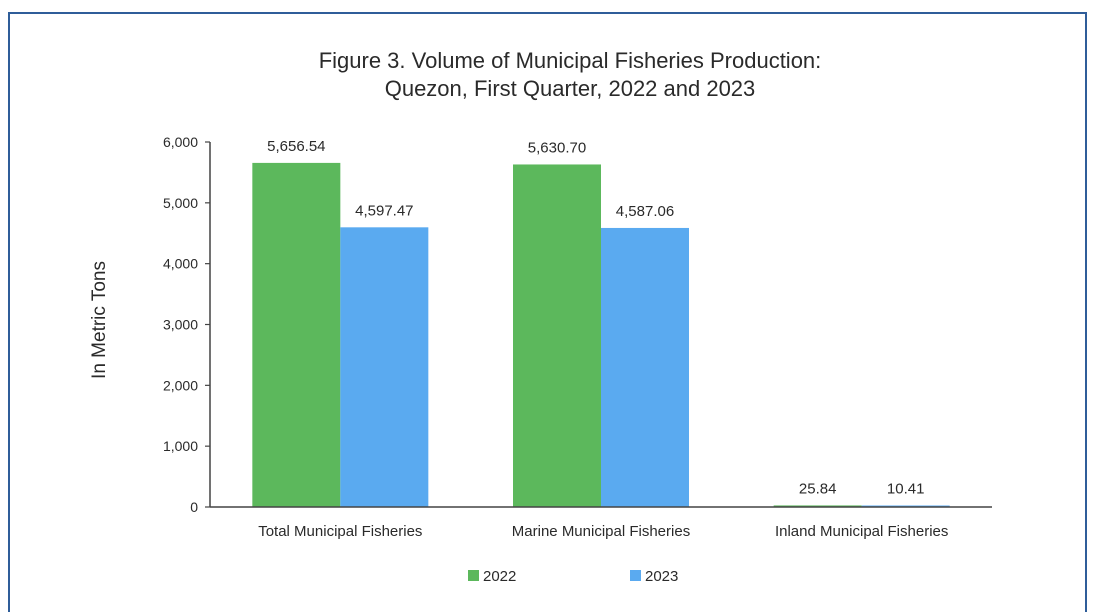 This screenshot has width=1095, height=612. Describe the element at coordinates (296, 146) in the screenshot. I see `data-label: 5,656.54` at that location.